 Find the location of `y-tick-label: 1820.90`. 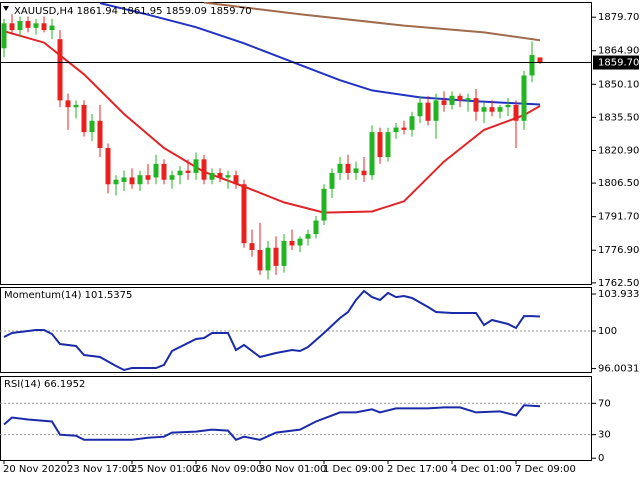

y-tick-label: 1820.90 is located at coordinates (618, 150).